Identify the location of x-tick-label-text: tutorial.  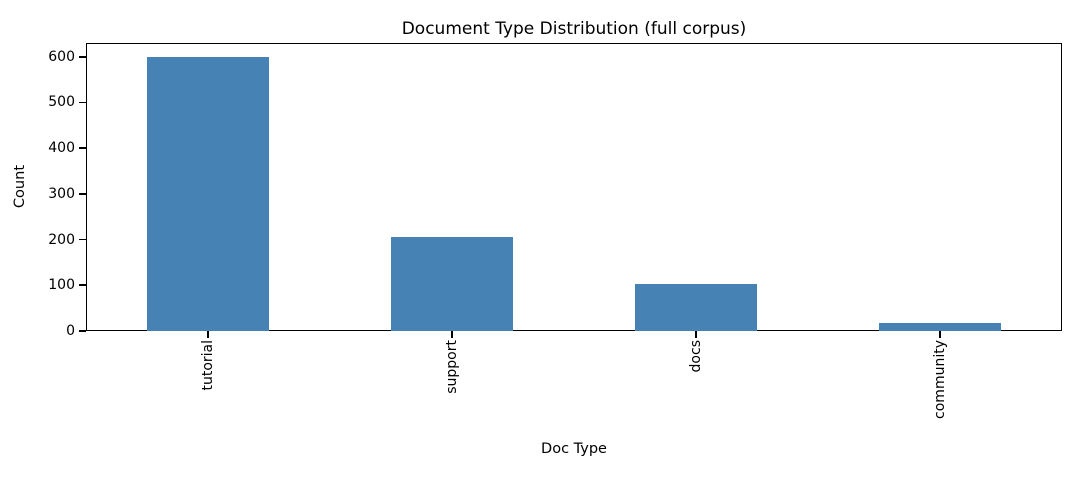
(208, 365).